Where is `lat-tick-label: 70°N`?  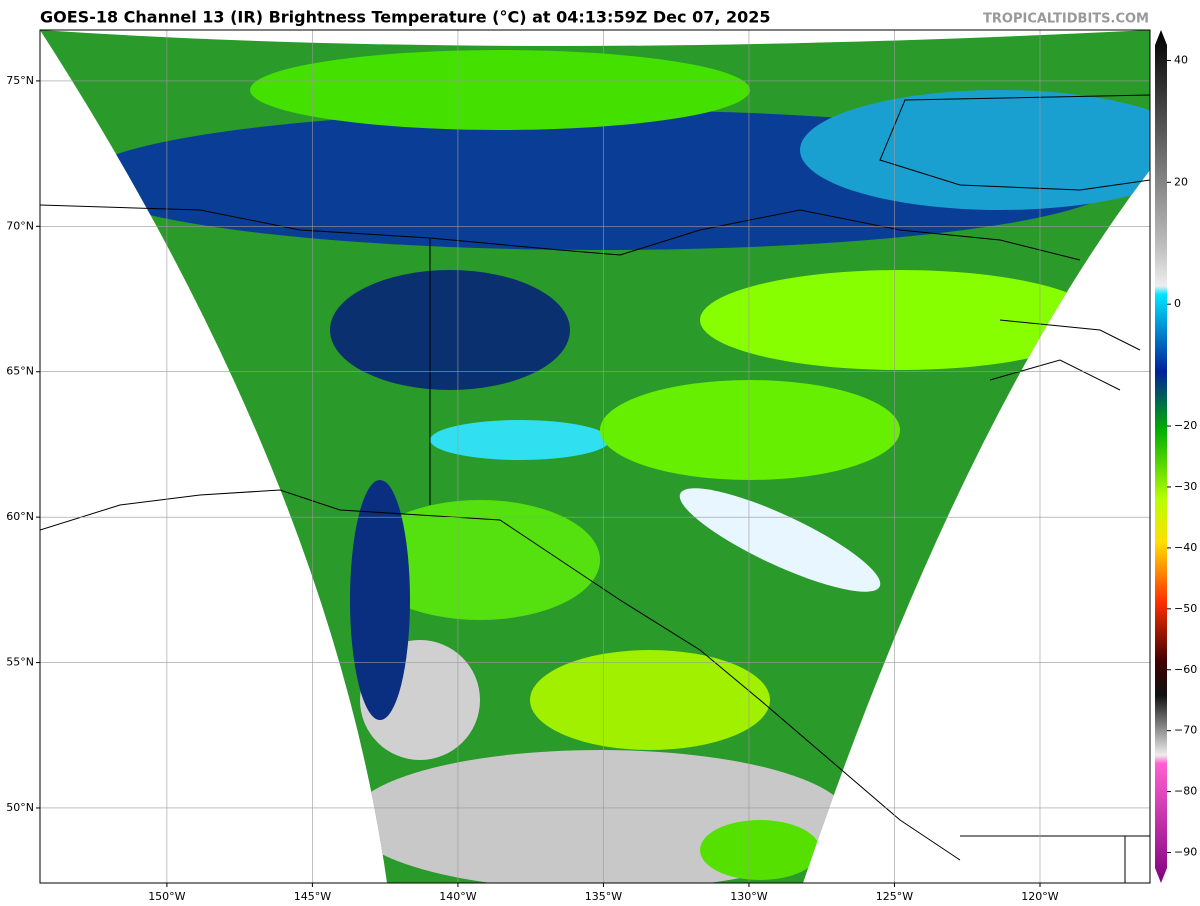 lat-tick-label: 70°N is located at coordinates (20, 225).